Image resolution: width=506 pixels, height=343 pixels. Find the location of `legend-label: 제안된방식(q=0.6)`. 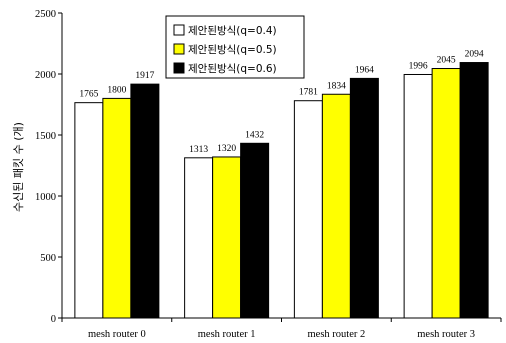

legend-label: 제안된방식(q=0.6) is located at coordinates (232, 69).